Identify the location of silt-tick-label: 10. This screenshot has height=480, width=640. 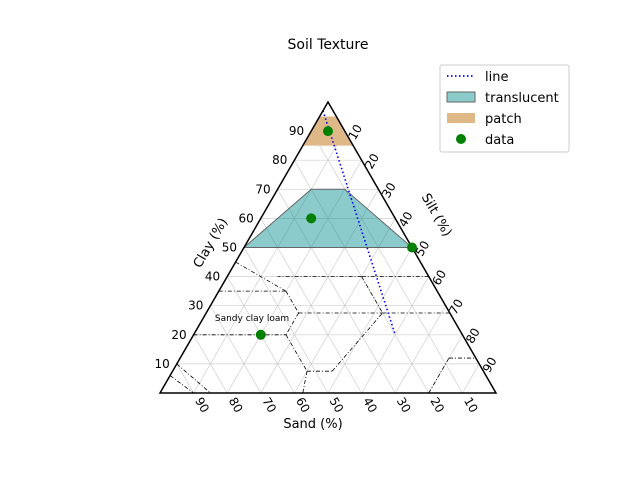
(355, 132).